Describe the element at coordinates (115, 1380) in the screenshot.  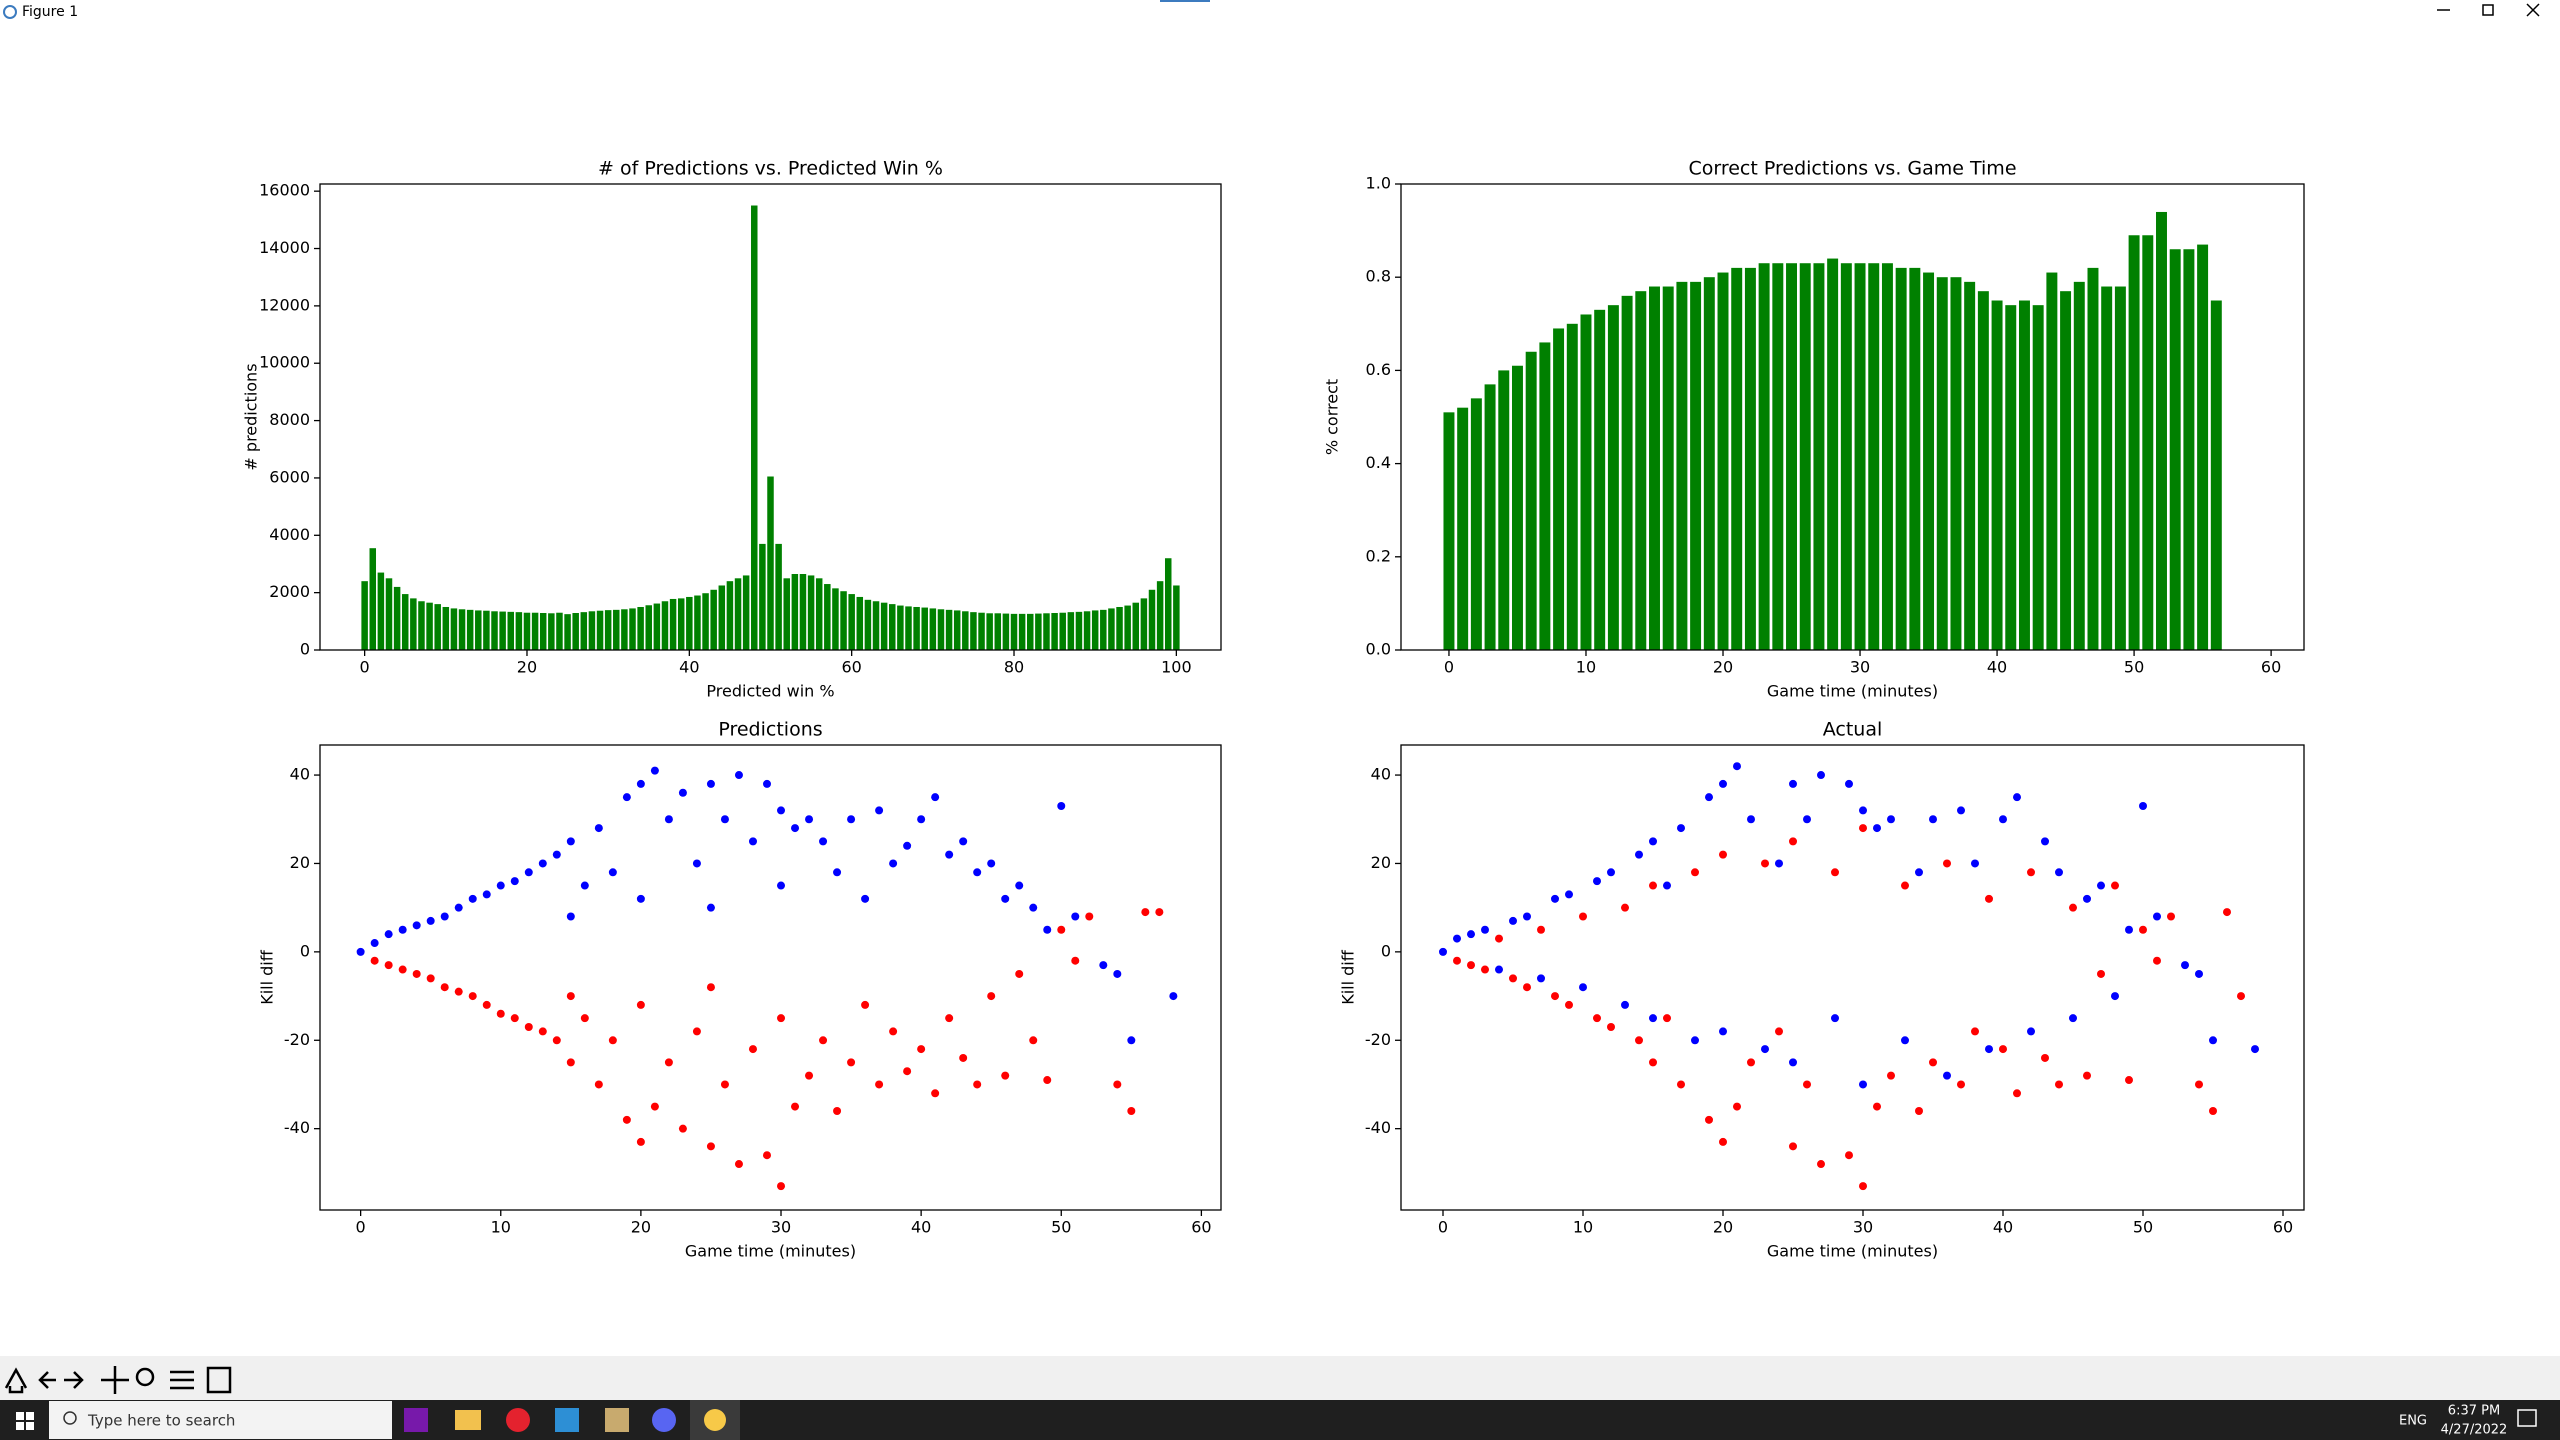
I see `pan-button` at that location.